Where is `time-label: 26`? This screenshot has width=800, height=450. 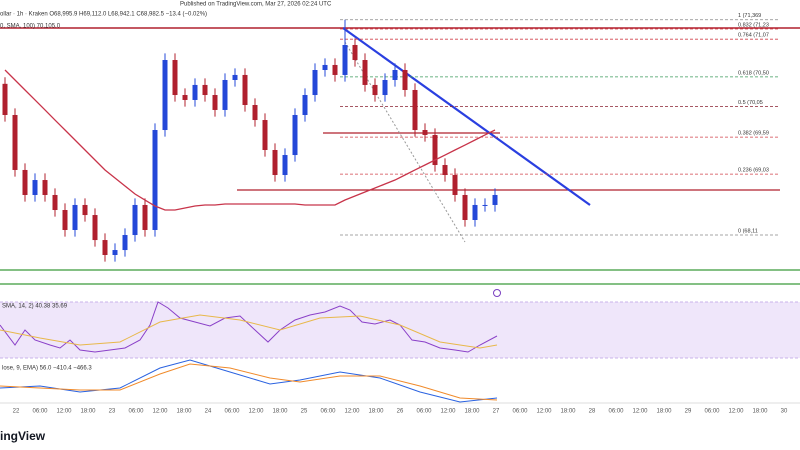
time-label: 26 is located at coordinates (400, 412).